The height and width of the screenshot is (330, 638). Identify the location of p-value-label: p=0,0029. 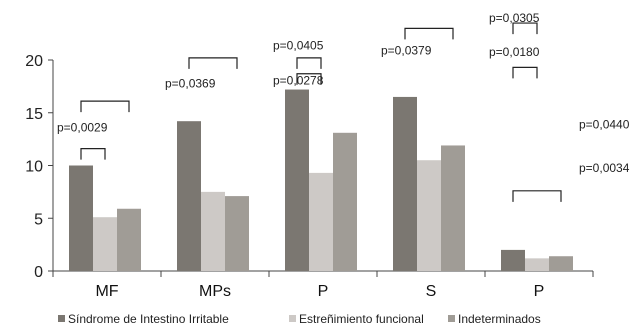
(82, 128).